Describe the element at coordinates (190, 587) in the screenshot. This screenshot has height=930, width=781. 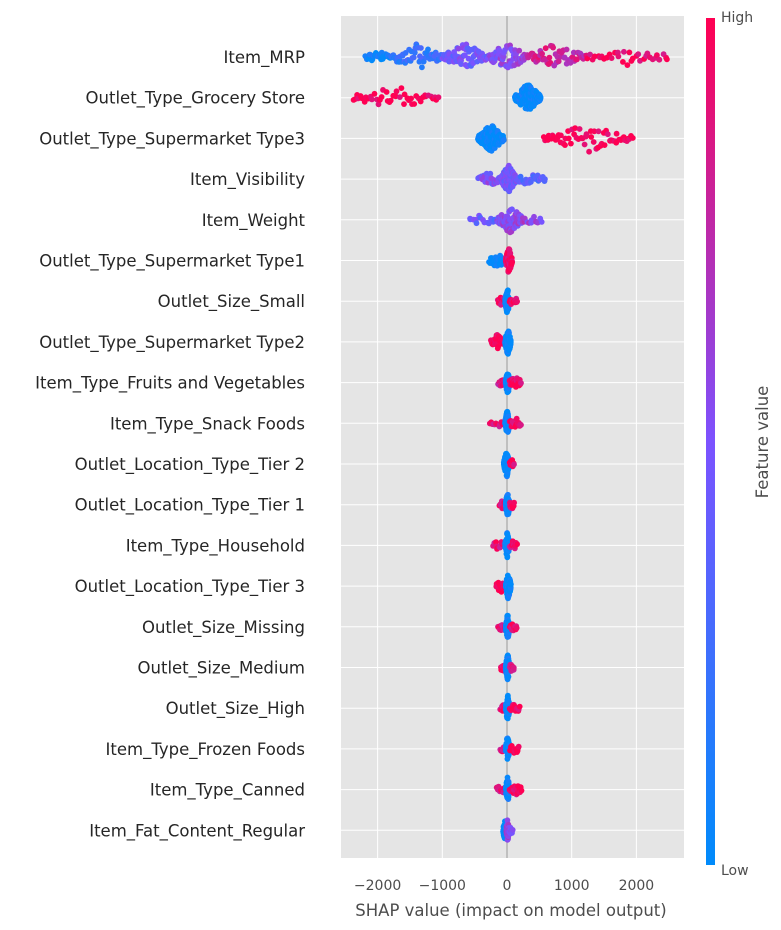
I see `feature-label: Outlet_Location_Type_Tier 3` at that location.